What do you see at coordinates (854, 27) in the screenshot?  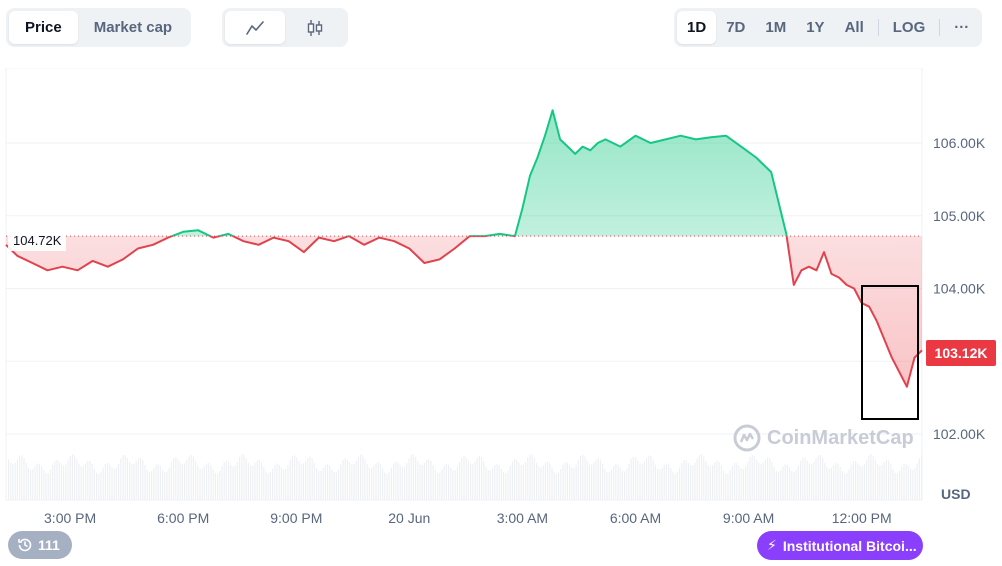 I see `range-all: All` at bounding box center [854, 27].